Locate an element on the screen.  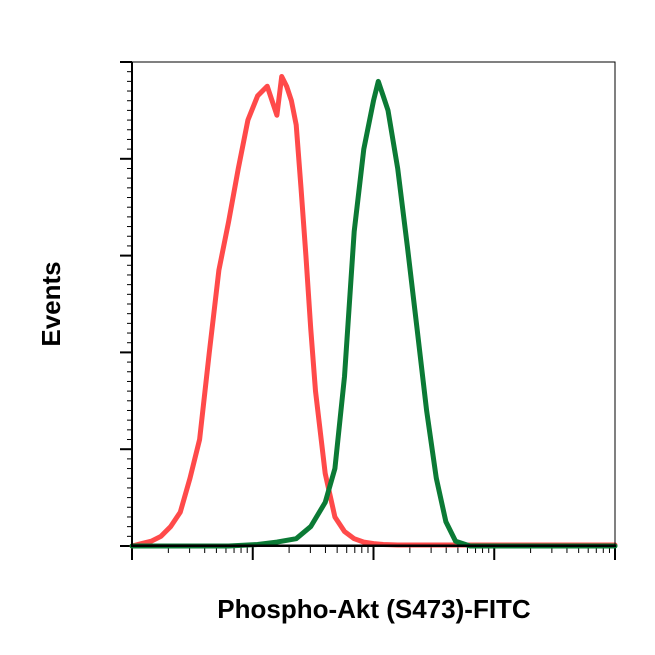
y-axis-title: Events is located at coordinates (51, 303).